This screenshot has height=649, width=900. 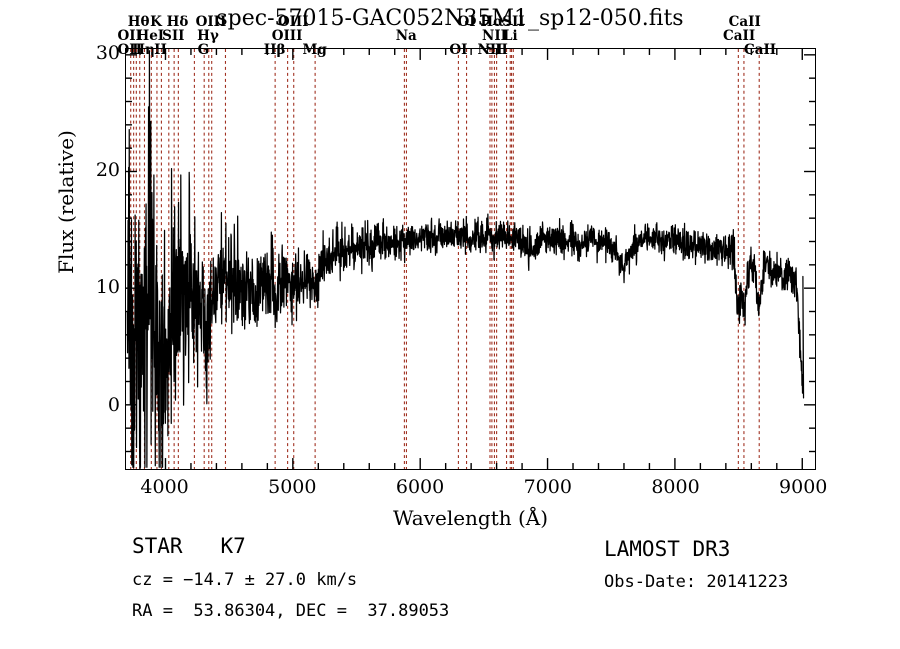 What do you see at coordinates (245, 580) in the screenshot?
I see `redshift-velocity-text: cz = −14.7 ± 27.0 km/s` at bounding box center [245, 580].